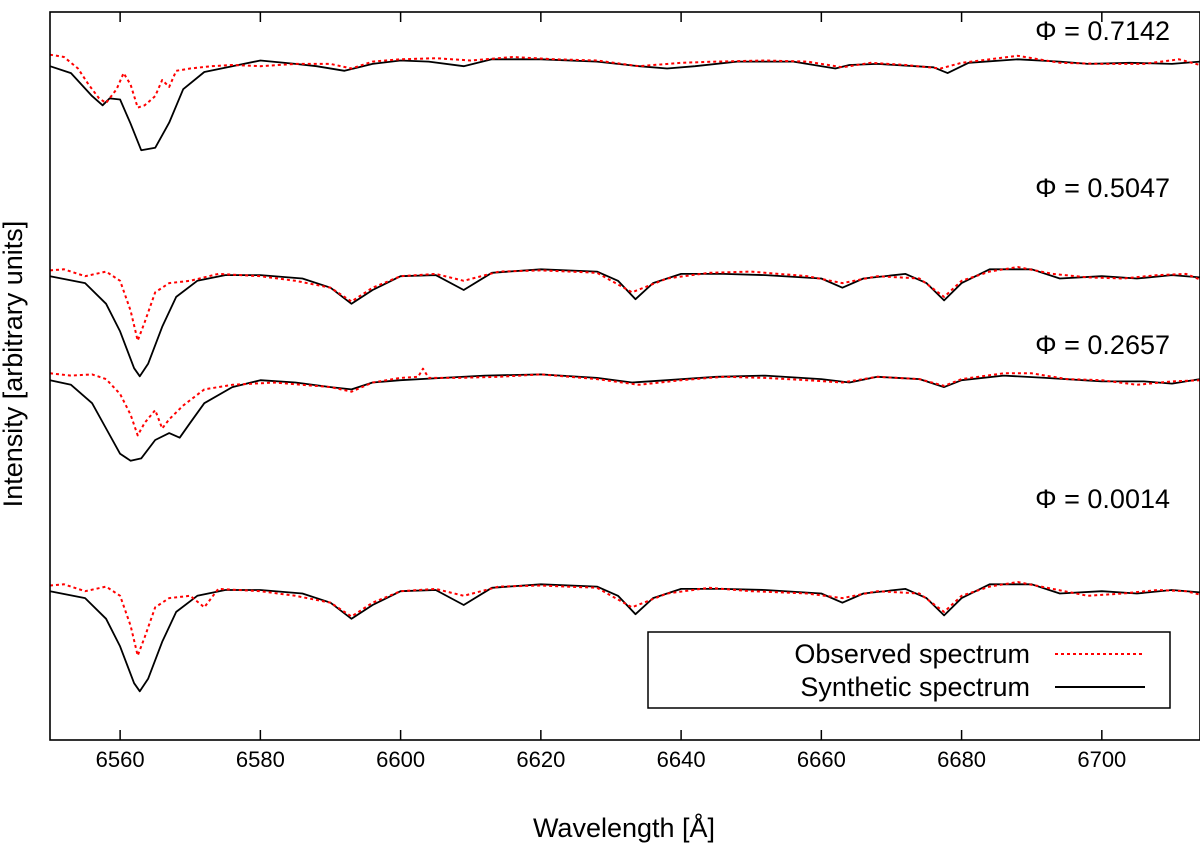 The height and width of the screenshot is (848, 1200). I want to click on x-tick-label: 6700, so click(1101, 759).